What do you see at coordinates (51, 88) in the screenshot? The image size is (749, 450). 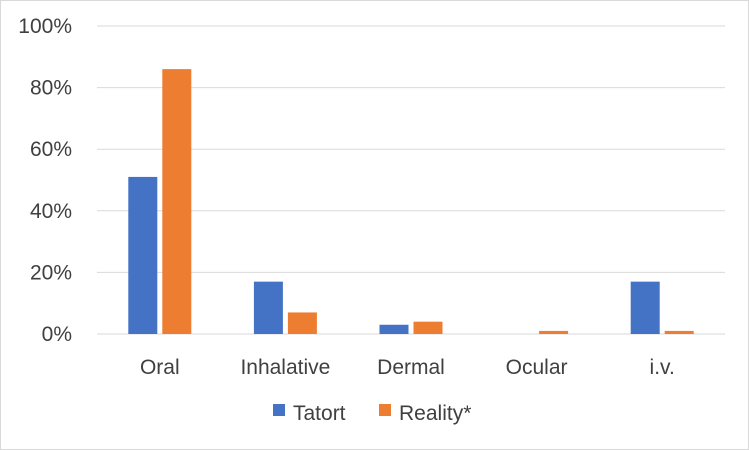 I see `y-tick-label: 80%` at bounding box center [51, 88].